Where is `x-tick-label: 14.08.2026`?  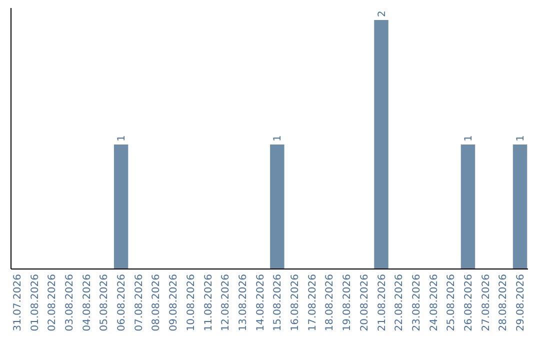
x-tick-label: 14.08.2026 is located at coordinates (260, 303).